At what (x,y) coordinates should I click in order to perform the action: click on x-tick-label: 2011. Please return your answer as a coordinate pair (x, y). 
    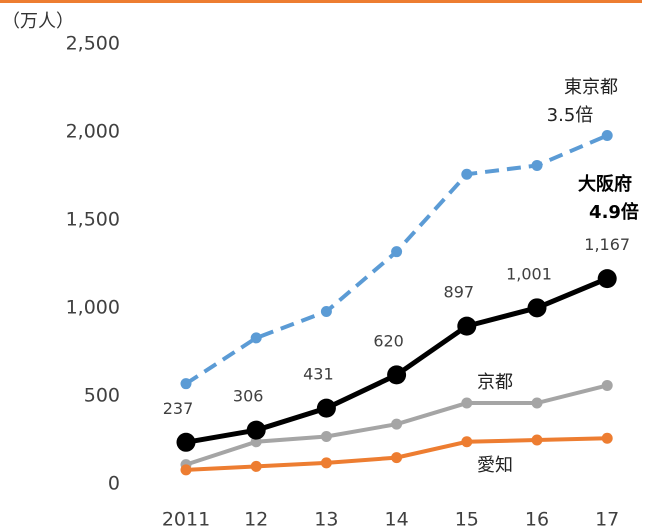
    Looking at the image, I should click on (186, 519).